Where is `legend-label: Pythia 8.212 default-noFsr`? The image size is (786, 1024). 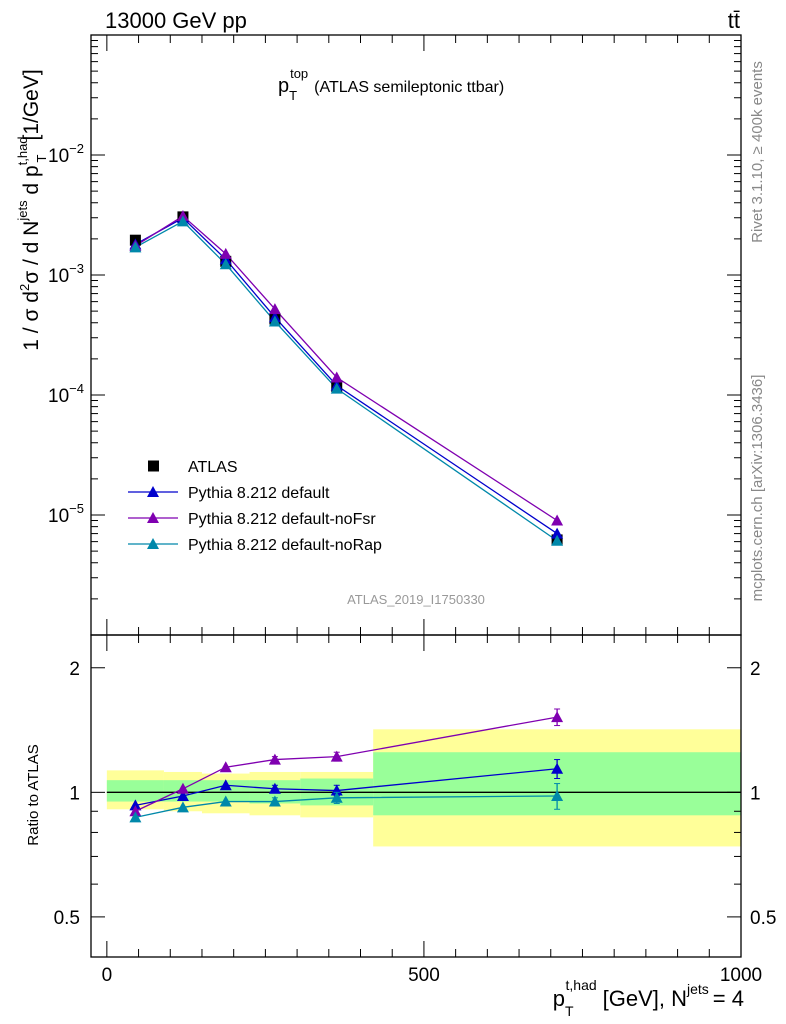 legend-label: Pythia 8.212 default-noFsr is located at coordinates (282, 519).